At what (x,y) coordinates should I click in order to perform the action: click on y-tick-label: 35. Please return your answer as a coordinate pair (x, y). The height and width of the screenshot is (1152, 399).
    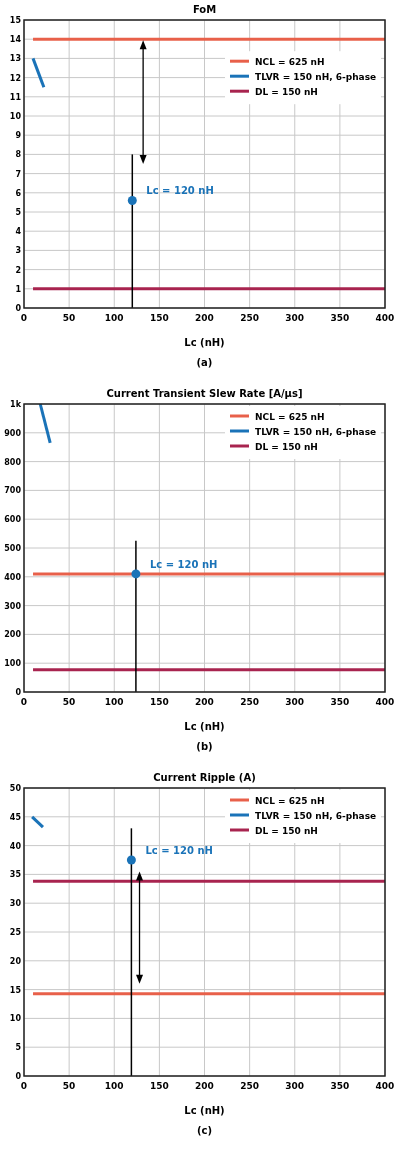
    Looking at the image, I should click on (15, 875).